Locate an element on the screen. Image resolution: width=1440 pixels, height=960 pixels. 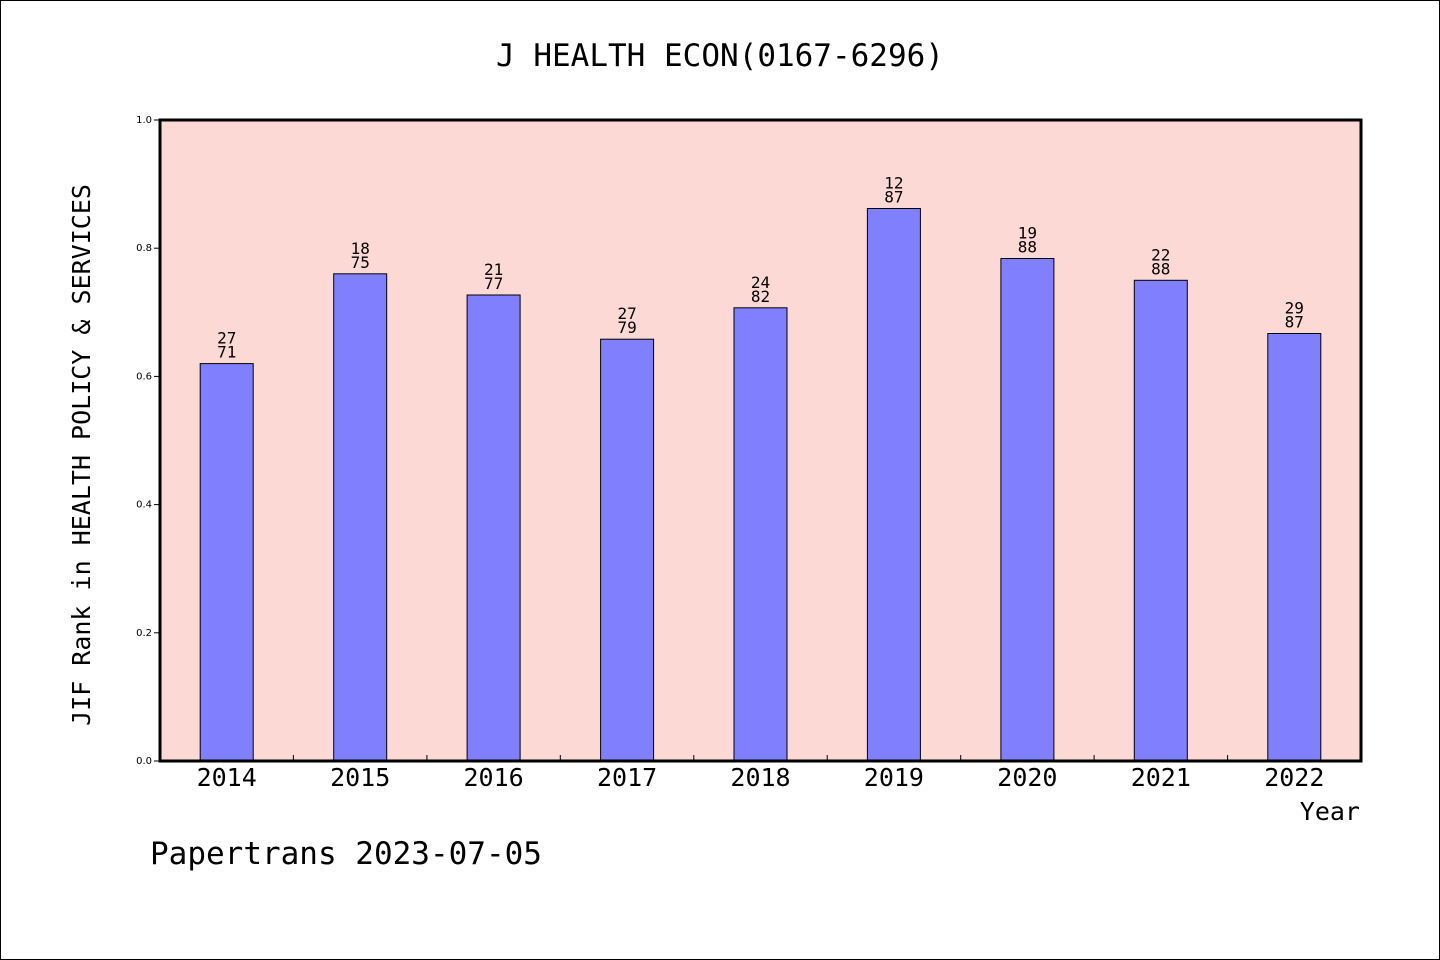
y-axis-label: JIF Rank in HEALTH POLICY & SERVICES is located at coordinates (81, 455).